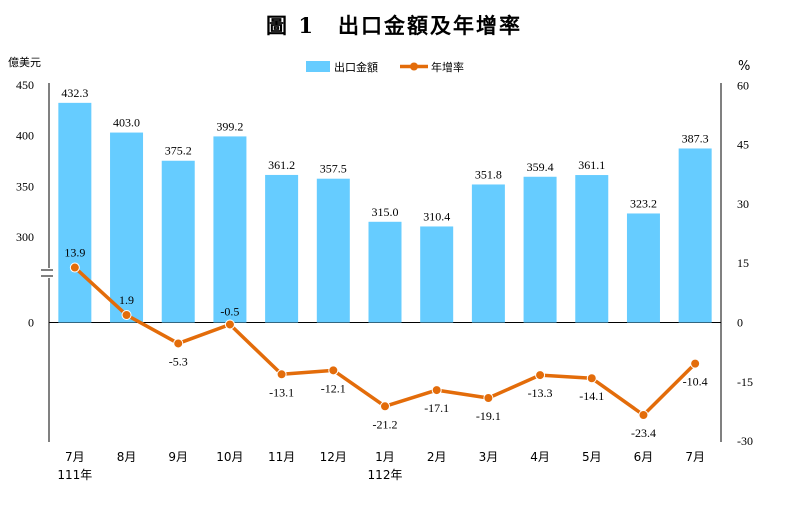 This screenshot has width=788, height=505. Describe the element at coordinates (743, 145) in the screenshot. I see `right-tick-label: 45` at that location.